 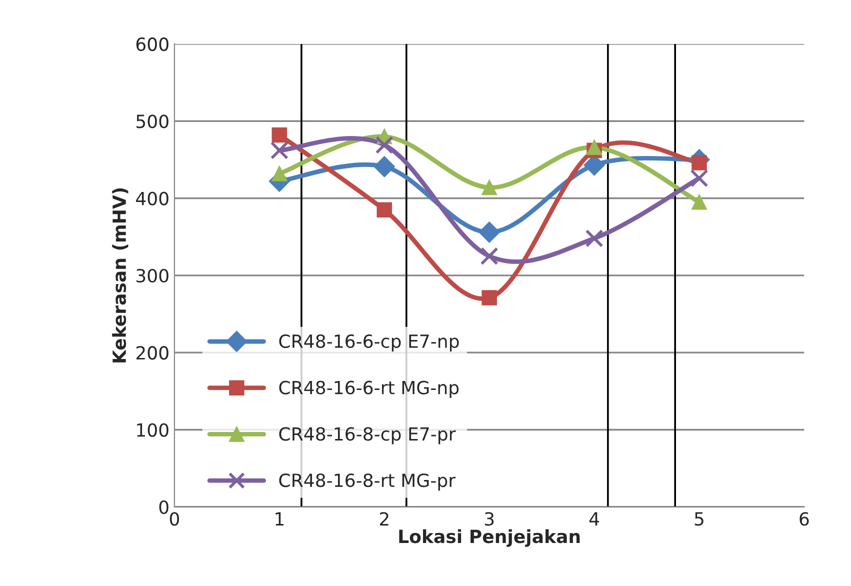 What do you see at coordinates (174, 519) in the screenshot?
I see `x-tick-label: 0` at bounding box center [174, 519].